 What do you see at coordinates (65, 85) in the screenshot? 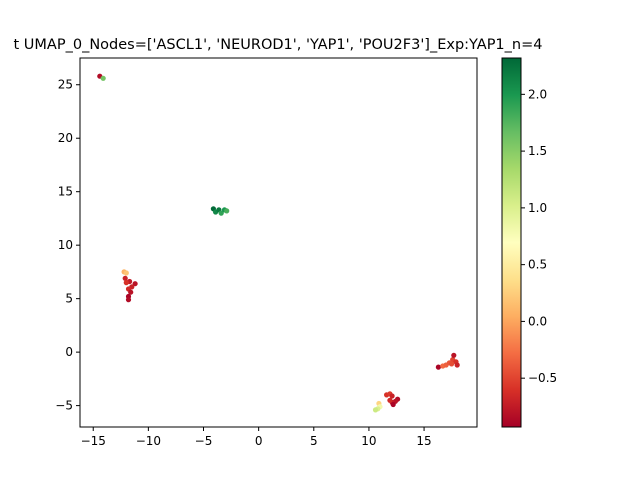
I see `y-tick-label: 25` at bounding box center [65, 85].